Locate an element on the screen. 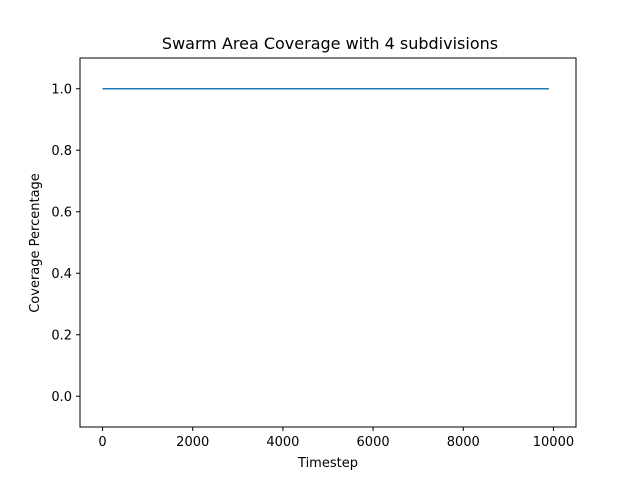 This screenshot has height=480, width=640. y-tick-label: 0.6 is located at coordinates (61, 212).